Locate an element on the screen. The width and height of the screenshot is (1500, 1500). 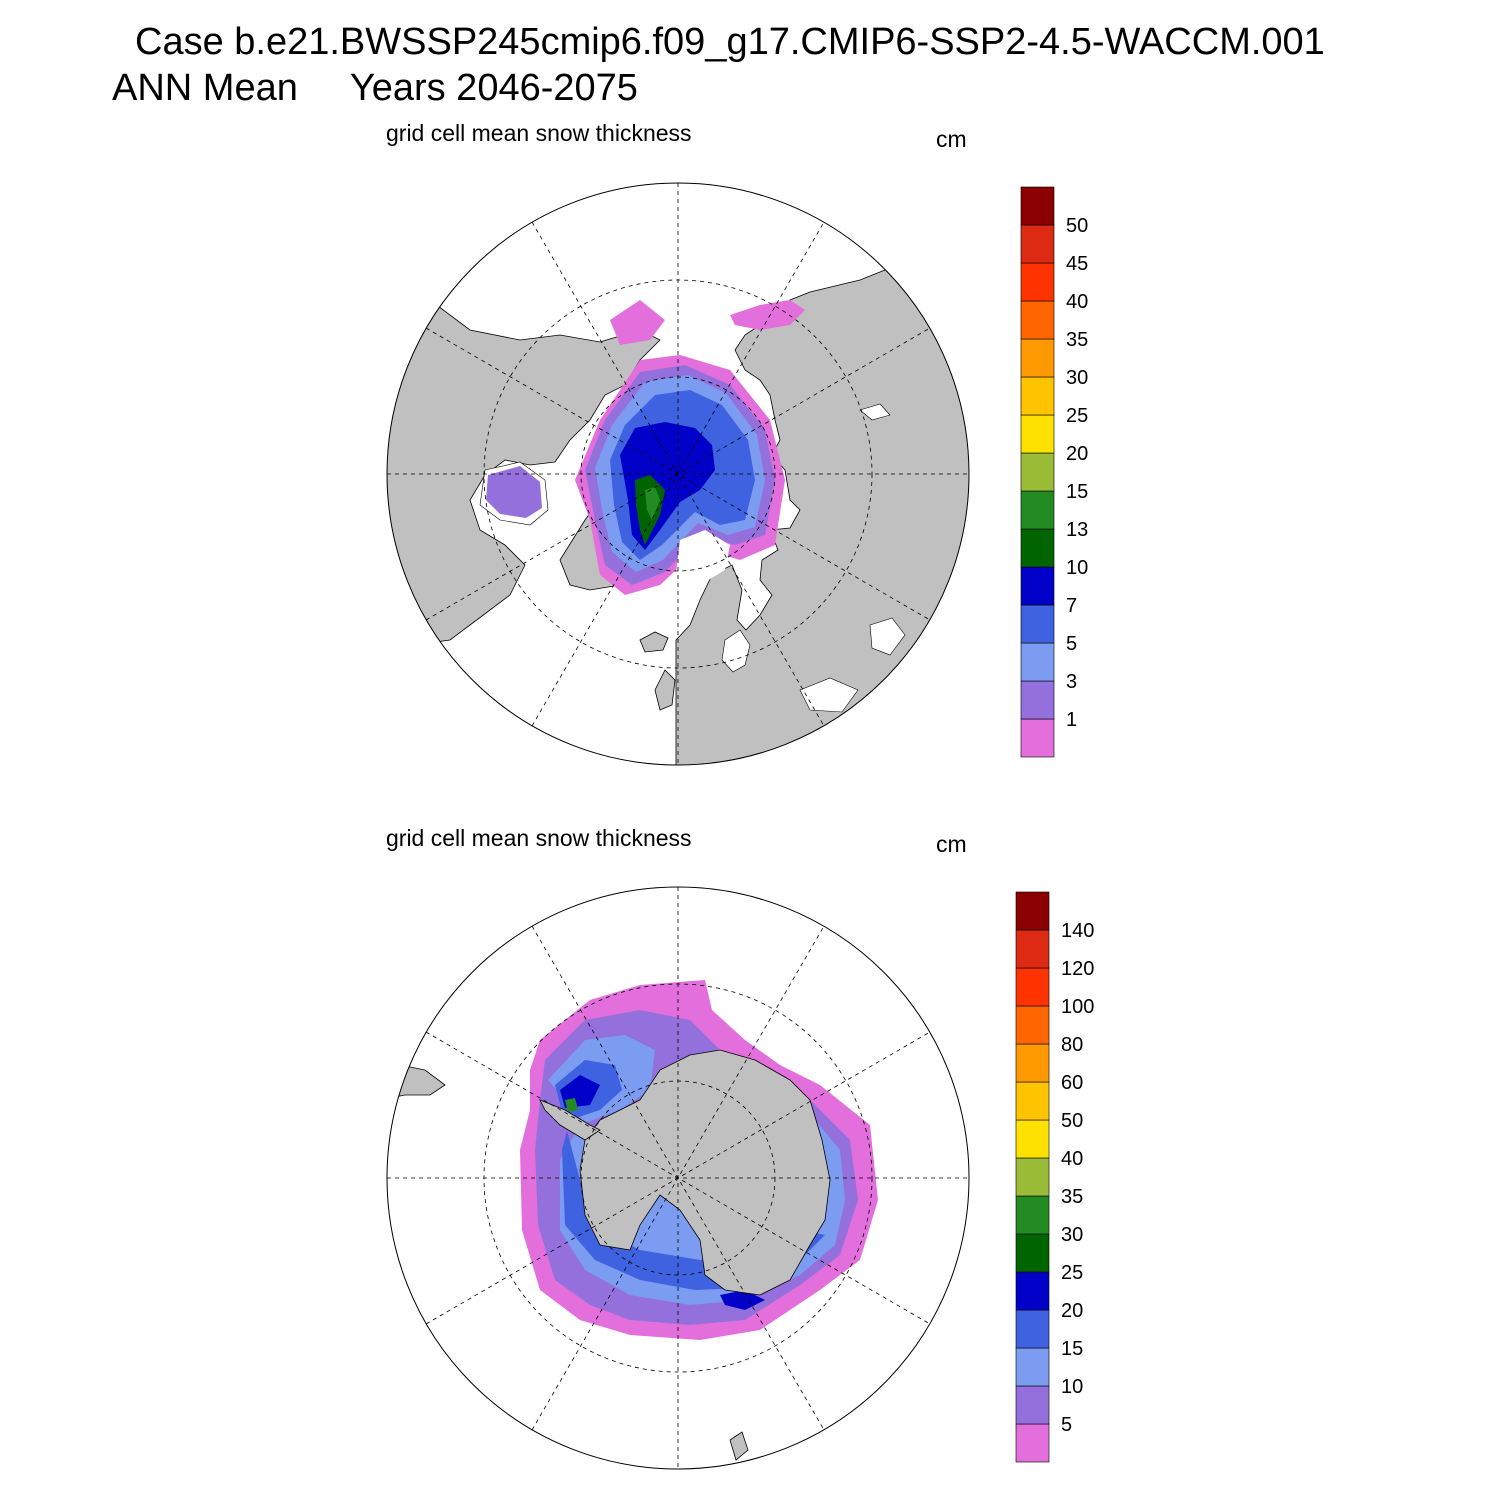
south-colorbar-label: 25 is located at coordinates (1072, 1273).